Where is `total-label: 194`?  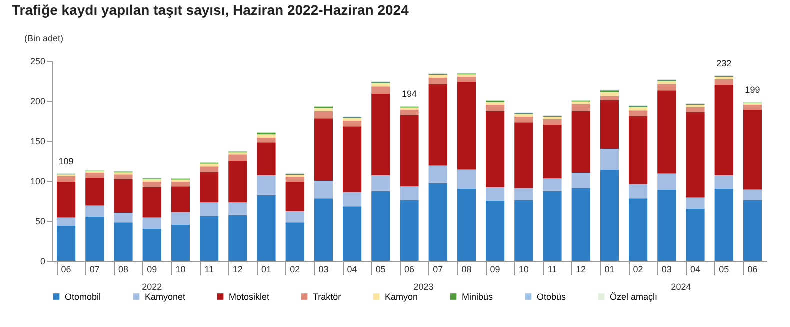 total-label: 194 is located at coordinates (410, 94).